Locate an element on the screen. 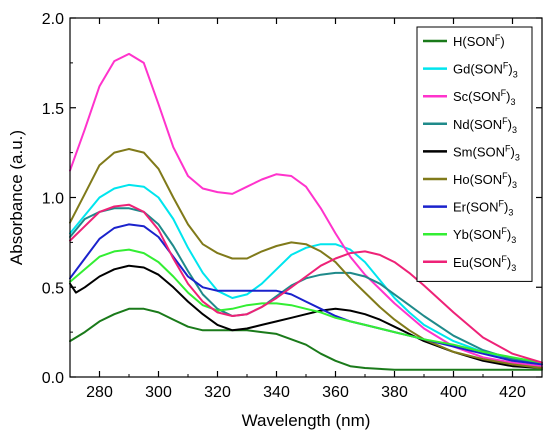 The width and height of the screenshot is (550, 437). x-tick-label: 400 is located at coordinates (453, 392).